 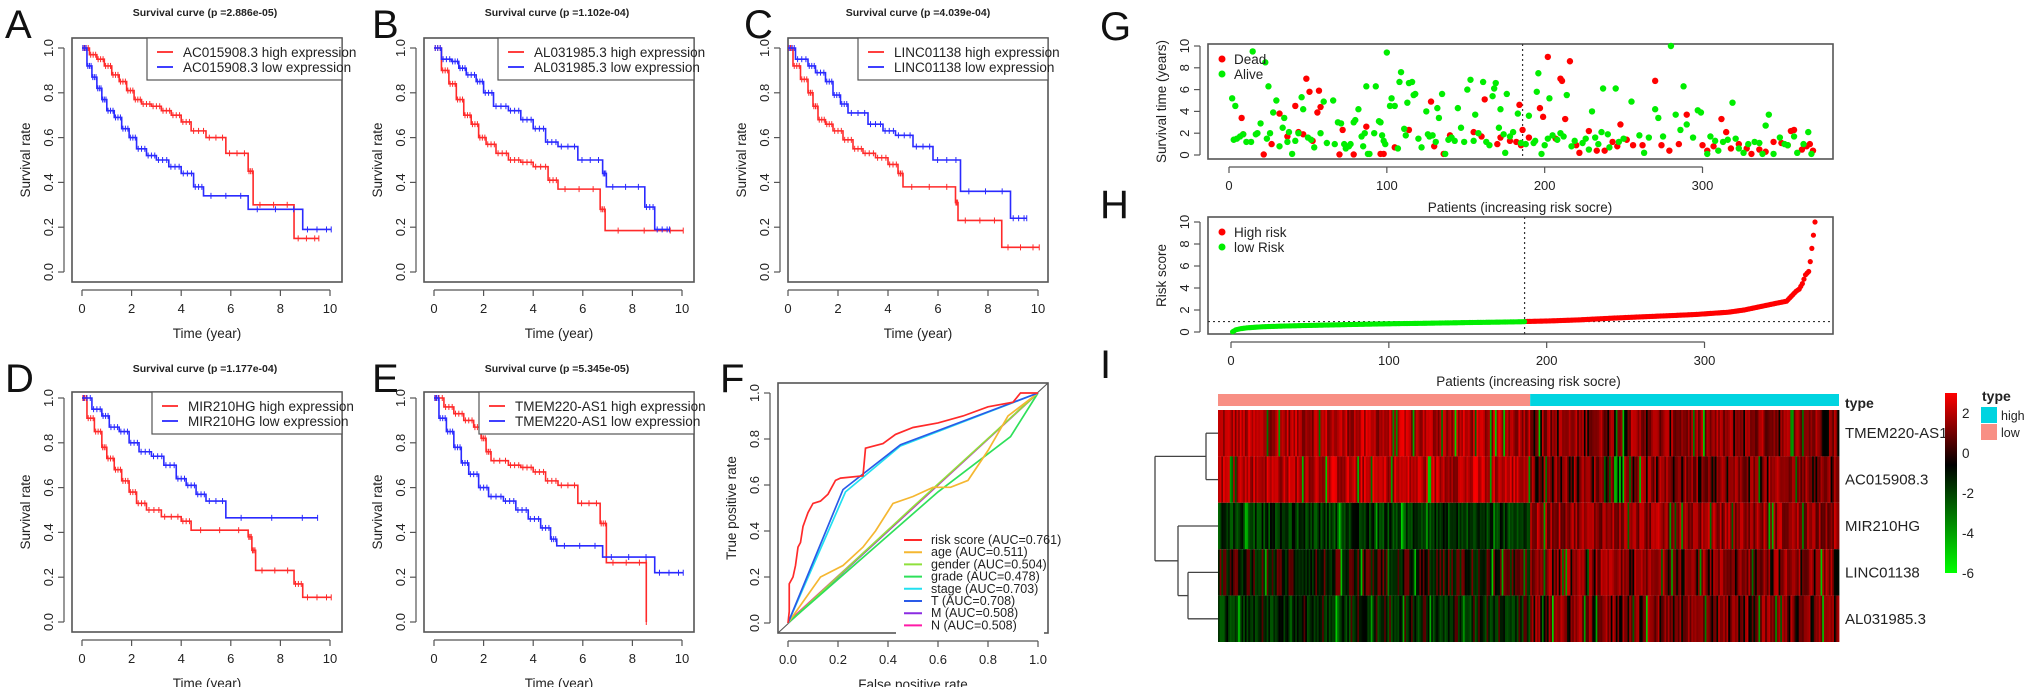 I want to click on x-tick-label: 2, so click(x=483, y=308).